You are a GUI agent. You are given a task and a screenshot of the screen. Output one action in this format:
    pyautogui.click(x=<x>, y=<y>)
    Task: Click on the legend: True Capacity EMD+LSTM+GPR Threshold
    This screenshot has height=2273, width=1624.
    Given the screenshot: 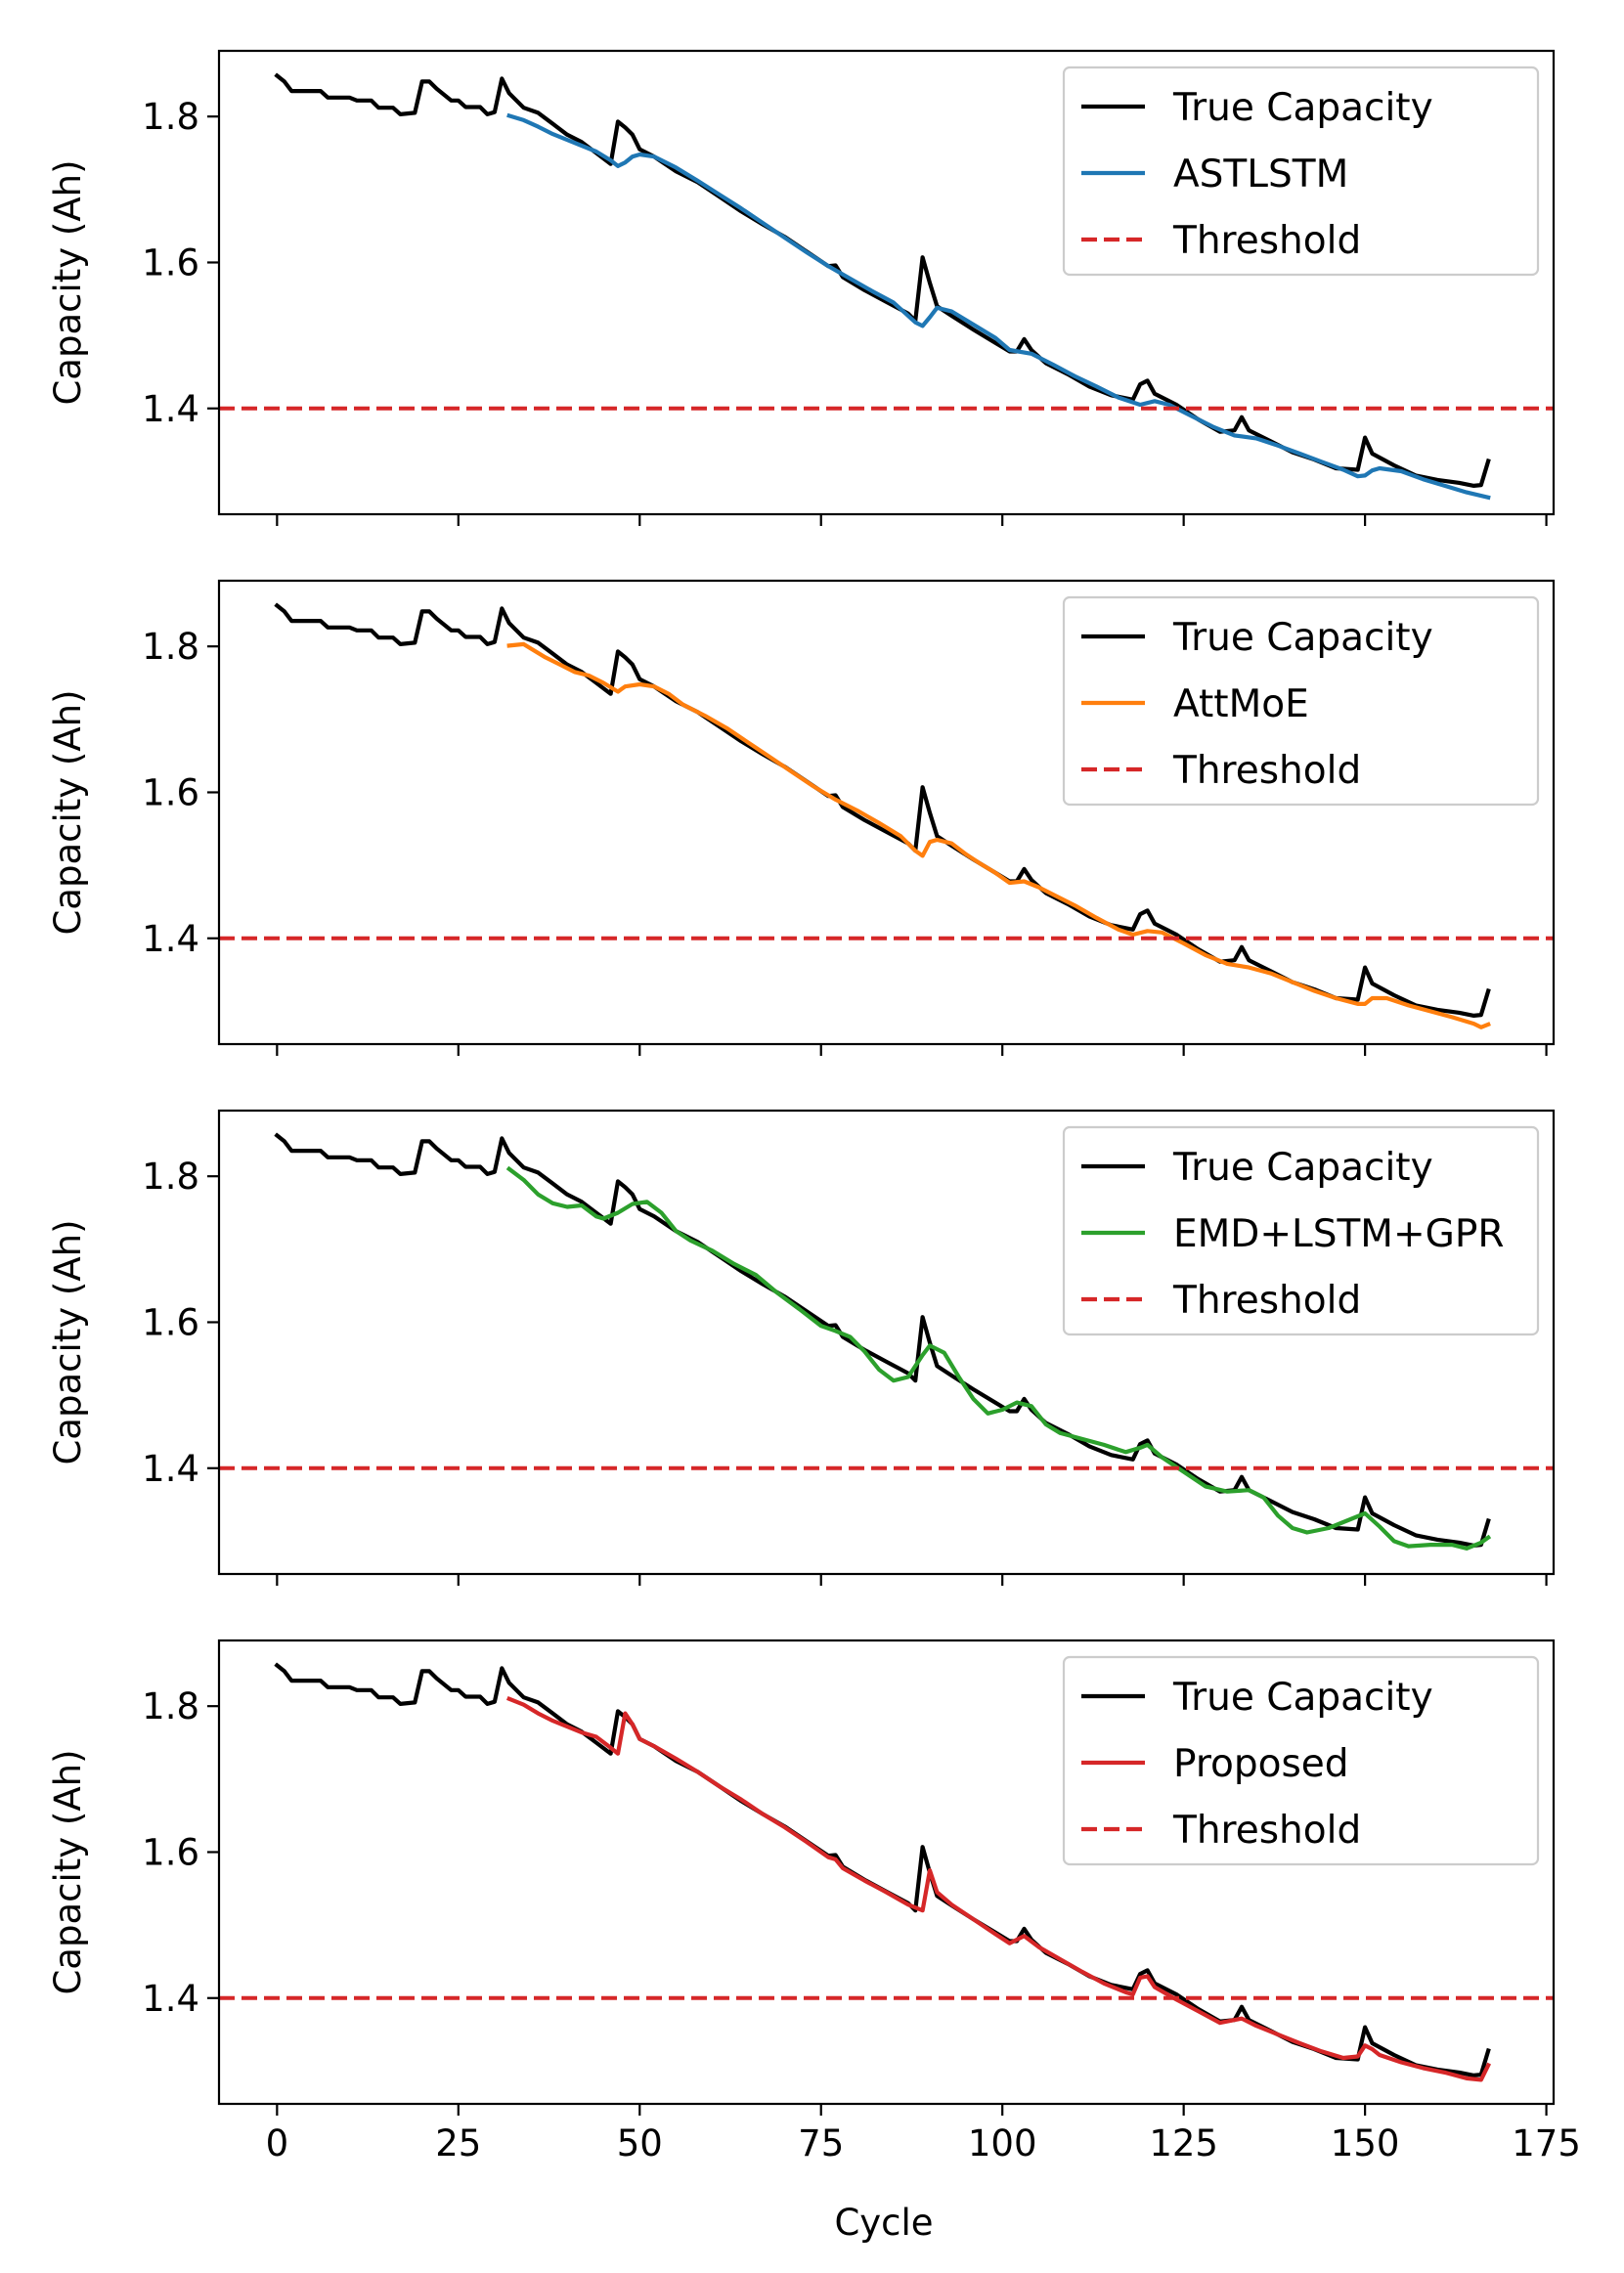 What is the action you would take?
    pyautogui.click(x=1301, y=1230)
    